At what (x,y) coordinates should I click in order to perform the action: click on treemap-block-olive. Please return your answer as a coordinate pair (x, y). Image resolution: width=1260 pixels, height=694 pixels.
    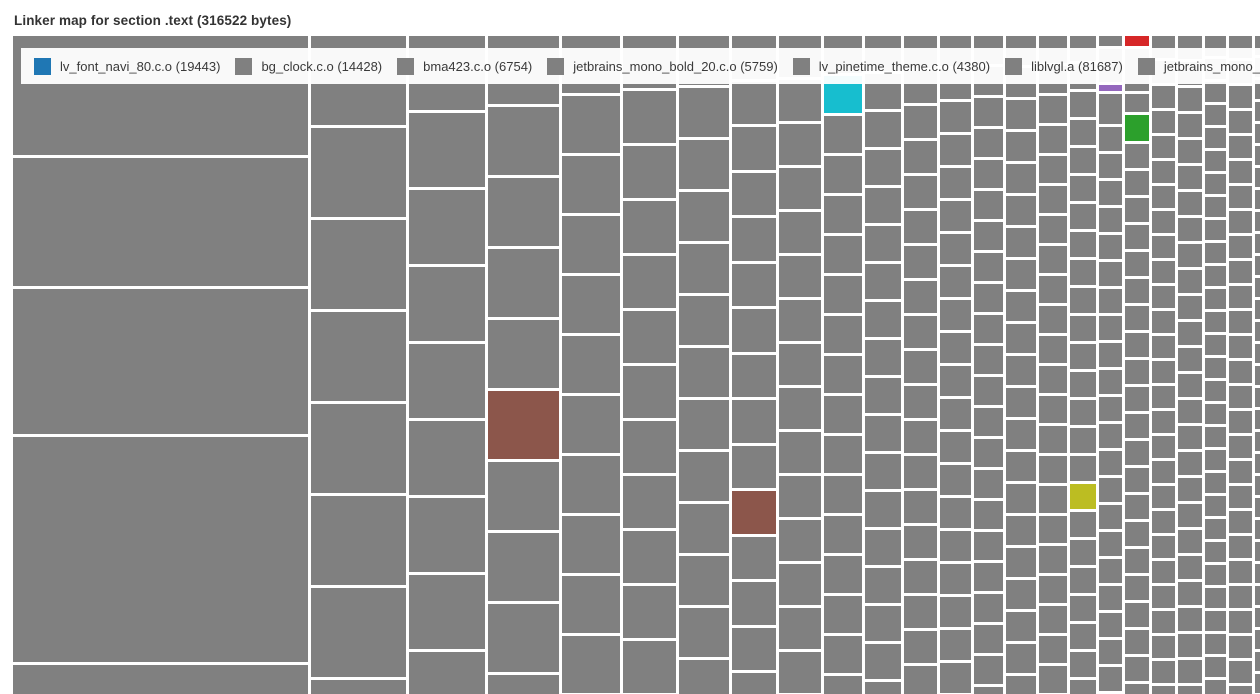
    Looking at the image, I should click on (1083, 496).